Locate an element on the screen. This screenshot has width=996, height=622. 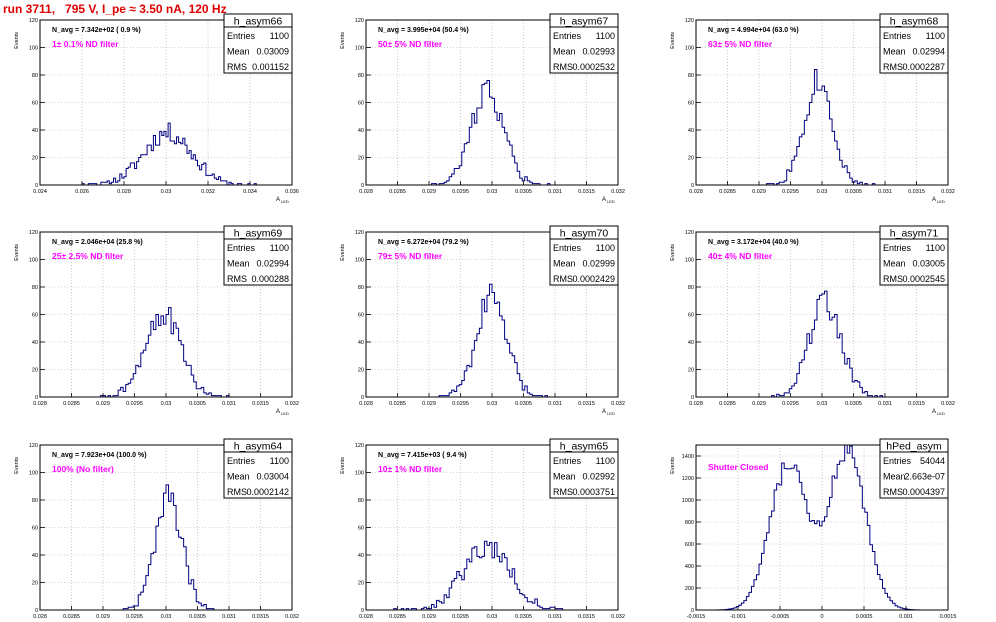
navg-label: N_avg = 7.342e+02 ( 0.9 %) is located at coordinates (96, 30).